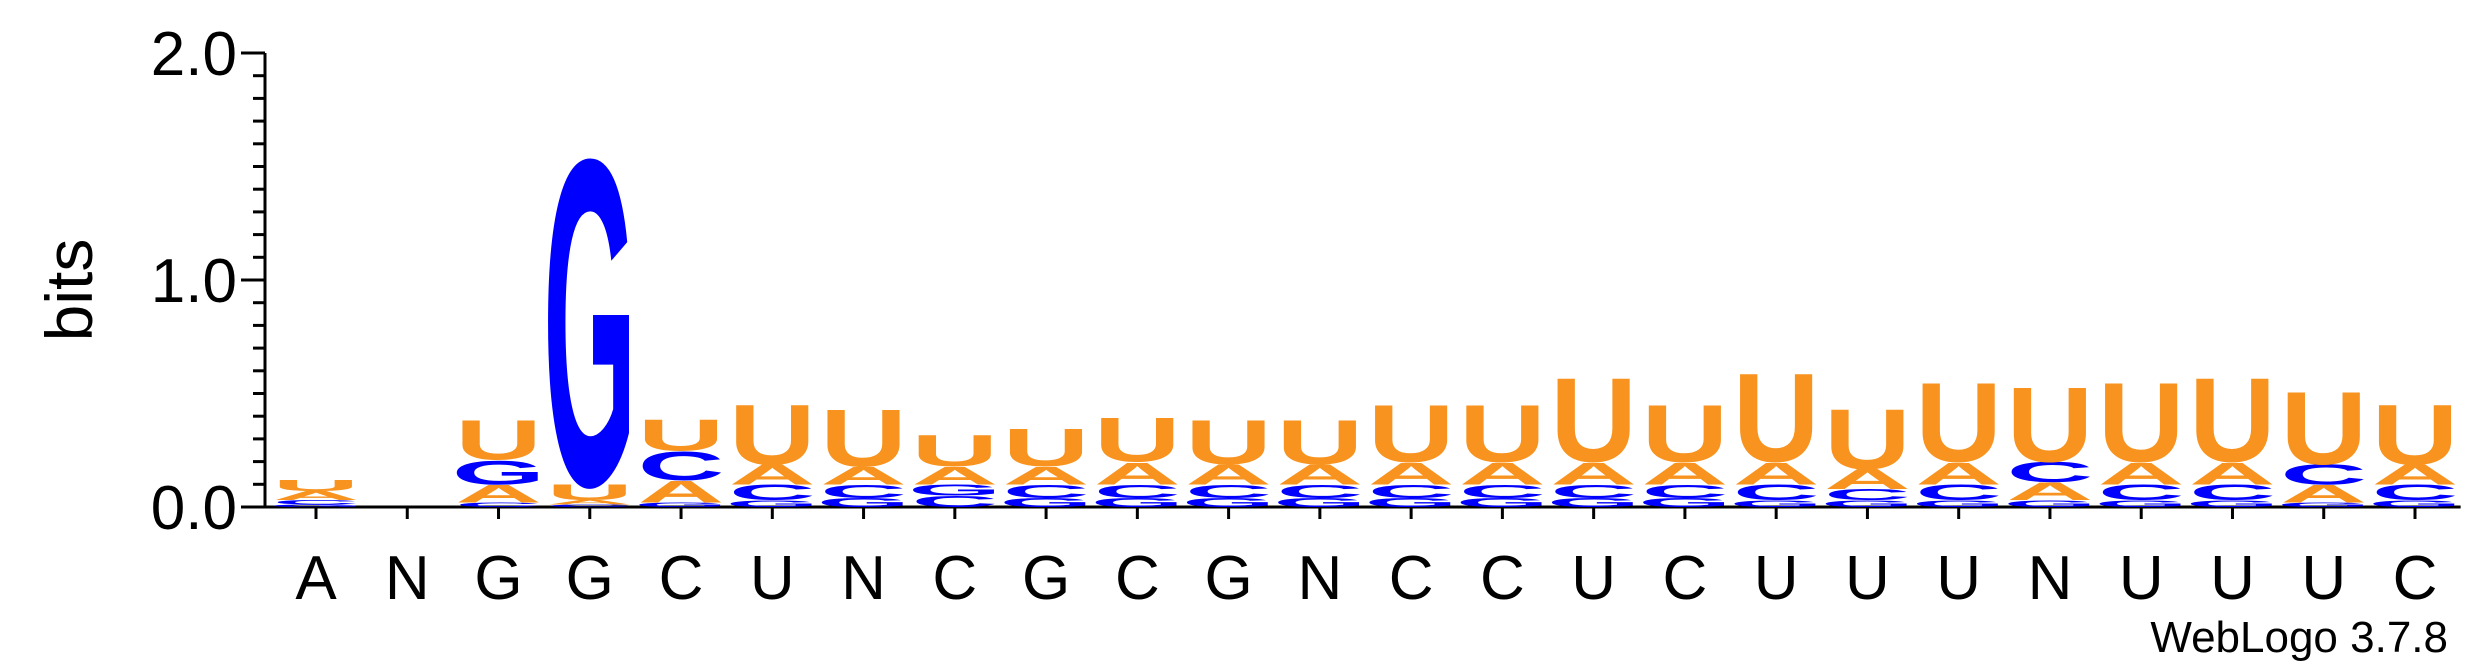 This screenshot has height=667, width=2475. Describe the element at coordinates (194, 508) in the screenshot. I see `y-tick-label: 0.0` at that location.